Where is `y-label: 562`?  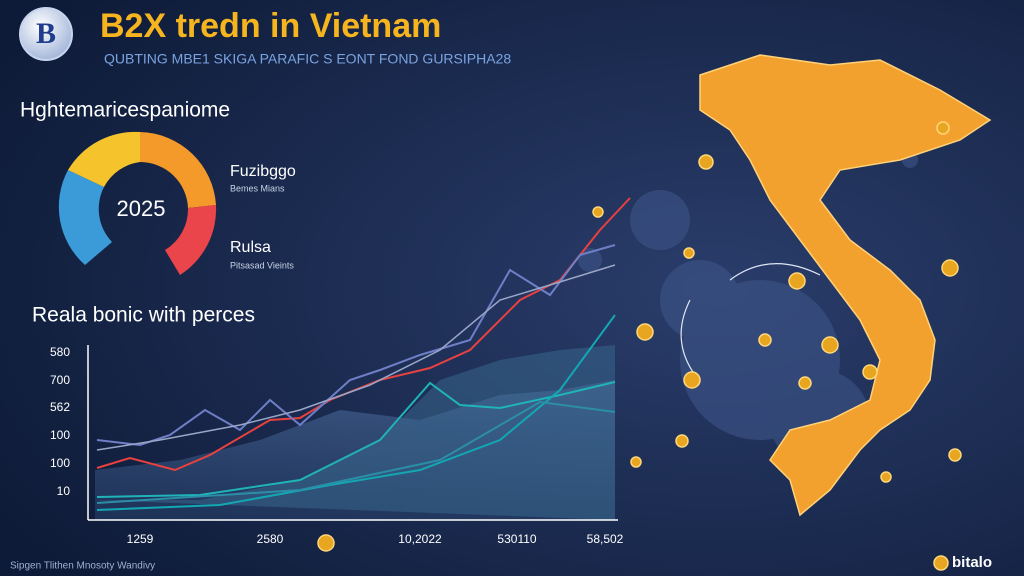
y-label: 562 is located at coordinates (60, 407).